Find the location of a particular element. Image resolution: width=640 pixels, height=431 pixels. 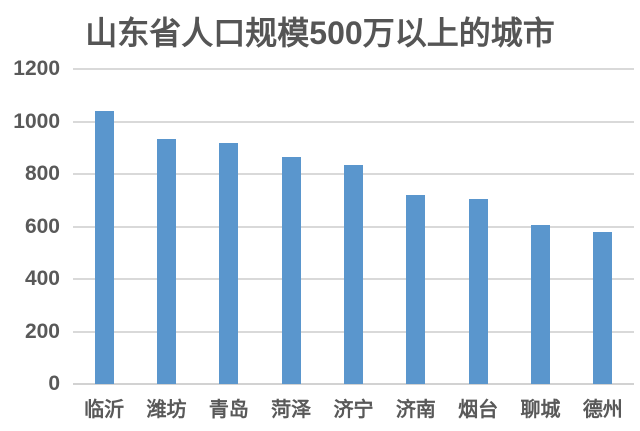

x-category-label-德州: 德州 is located at coordinates (602, 410).